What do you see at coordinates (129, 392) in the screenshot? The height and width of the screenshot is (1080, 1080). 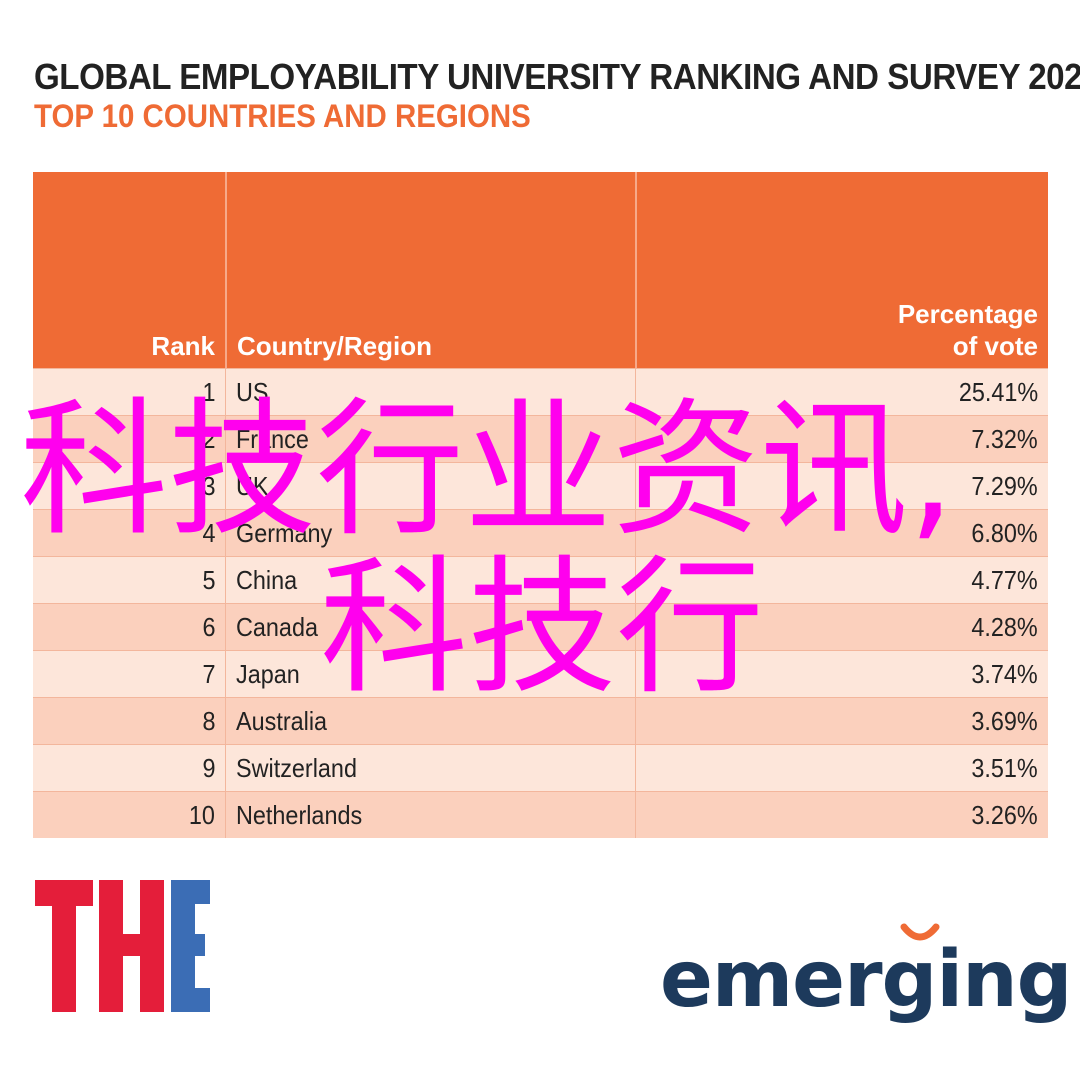 I see `rank-cell: 1` at bounding box center [129, 392].